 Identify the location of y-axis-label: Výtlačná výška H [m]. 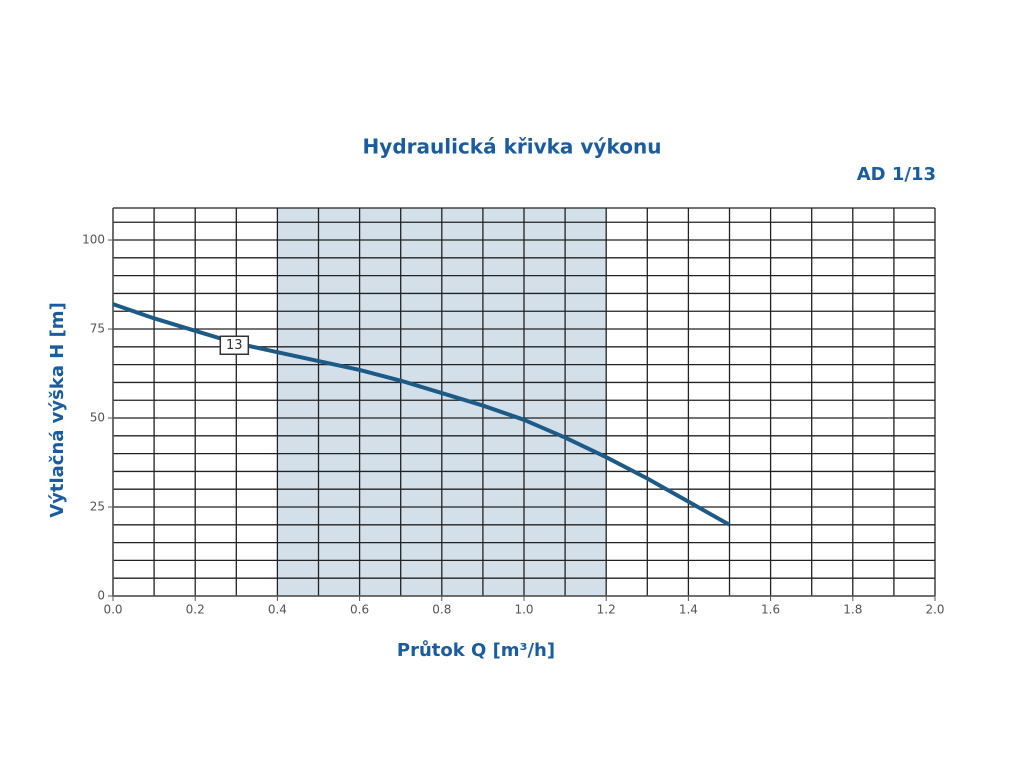
(57, 410).